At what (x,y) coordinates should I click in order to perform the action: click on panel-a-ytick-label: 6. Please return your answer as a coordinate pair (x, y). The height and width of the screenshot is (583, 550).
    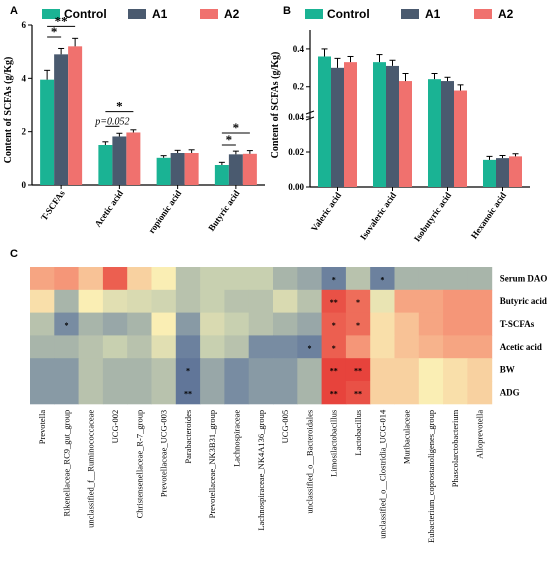
    Looking at the image, I should click on (24, 25).